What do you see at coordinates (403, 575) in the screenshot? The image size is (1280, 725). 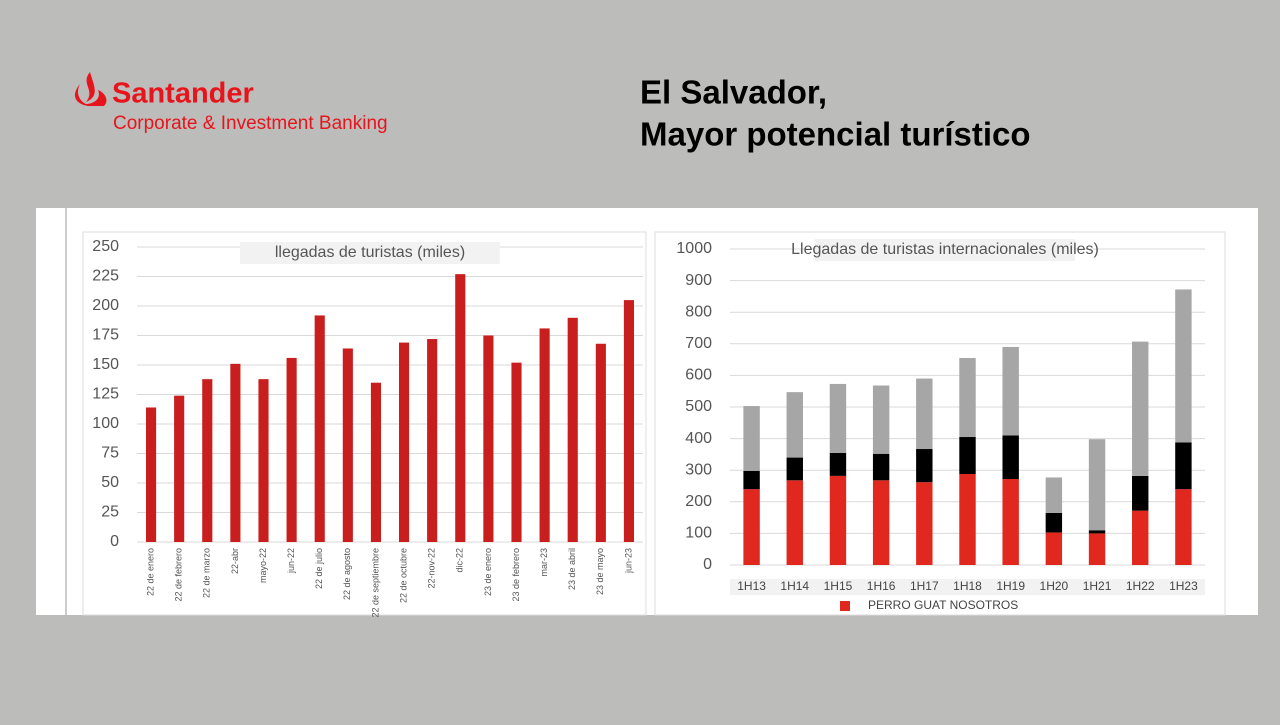 I see `x-tick-label: 22 de octubre` at bounding box center [403, 575].